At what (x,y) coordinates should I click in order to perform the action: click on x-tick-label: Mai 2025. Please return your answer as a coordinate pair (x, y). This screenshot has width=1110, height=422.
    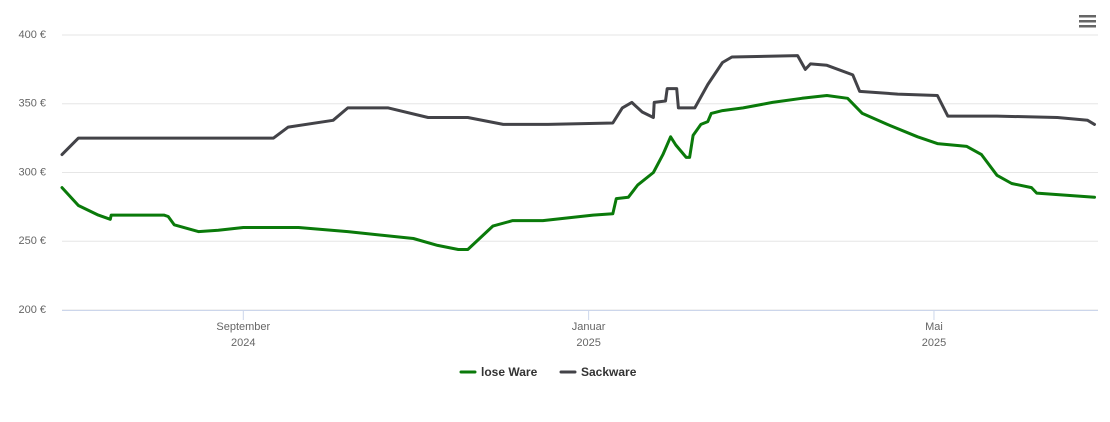
    Looking at the image, I should click on (934, 335).